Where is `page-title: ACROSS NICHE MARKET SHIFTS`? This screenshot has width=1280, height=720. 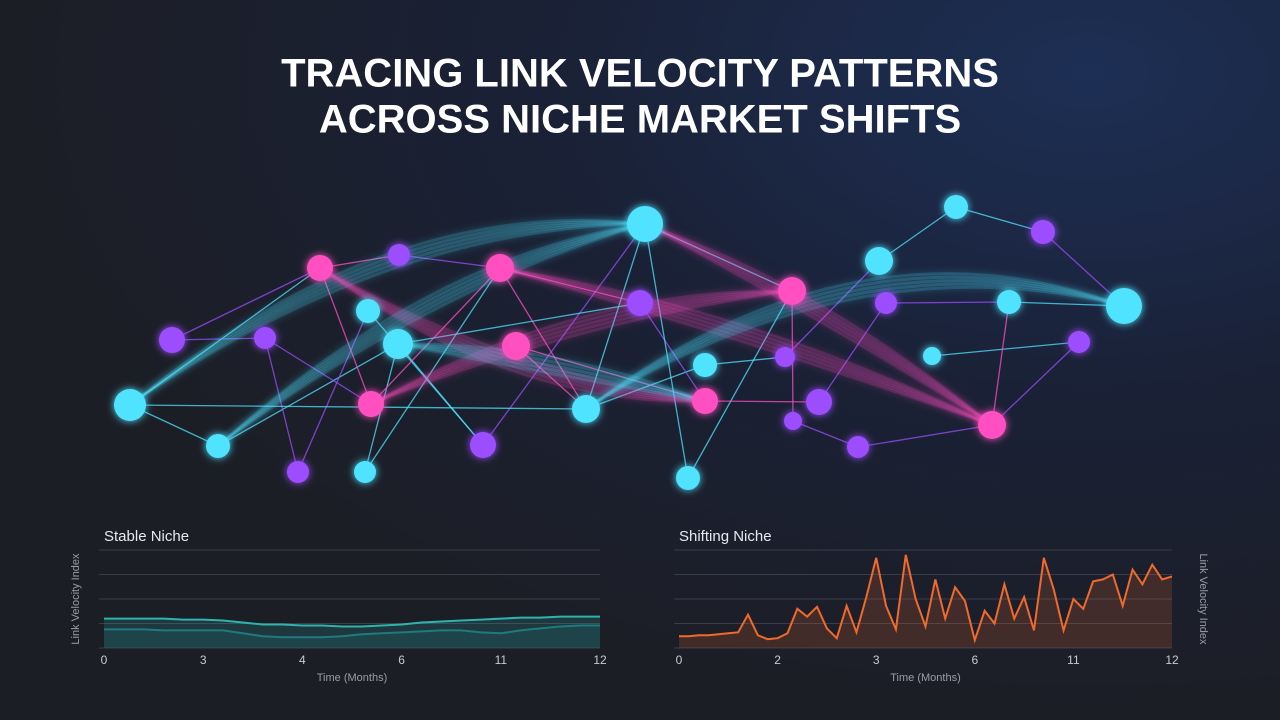 page-title: ACROSS NICHE MARKET SHIFTS is located at coordinates (640, 120).